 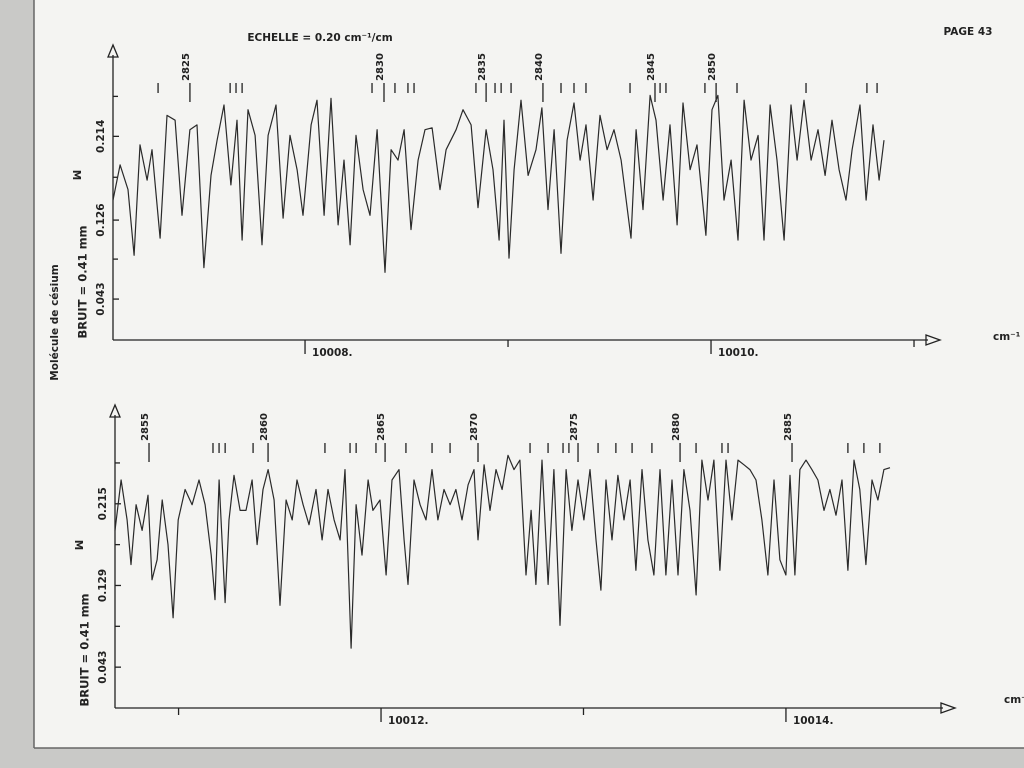 What do you see at coordinates (264, 427) in the screenshot?
I see `line-id-label: 2860` at bounding box center [264, 427].